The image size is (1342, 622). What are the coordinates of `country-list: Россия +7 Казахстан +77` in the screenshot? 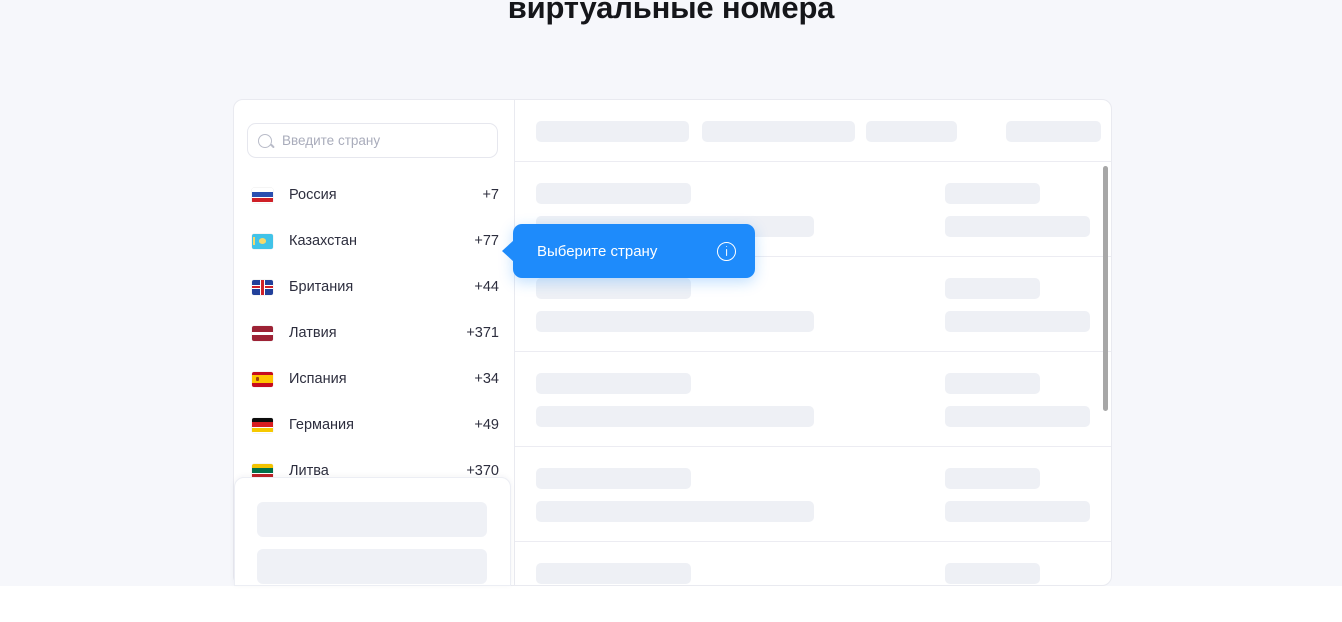 It's located at (374, 378).